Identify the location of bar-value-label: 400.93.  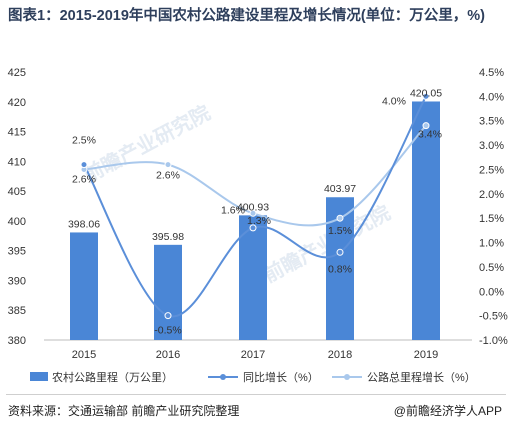
(253, 207).